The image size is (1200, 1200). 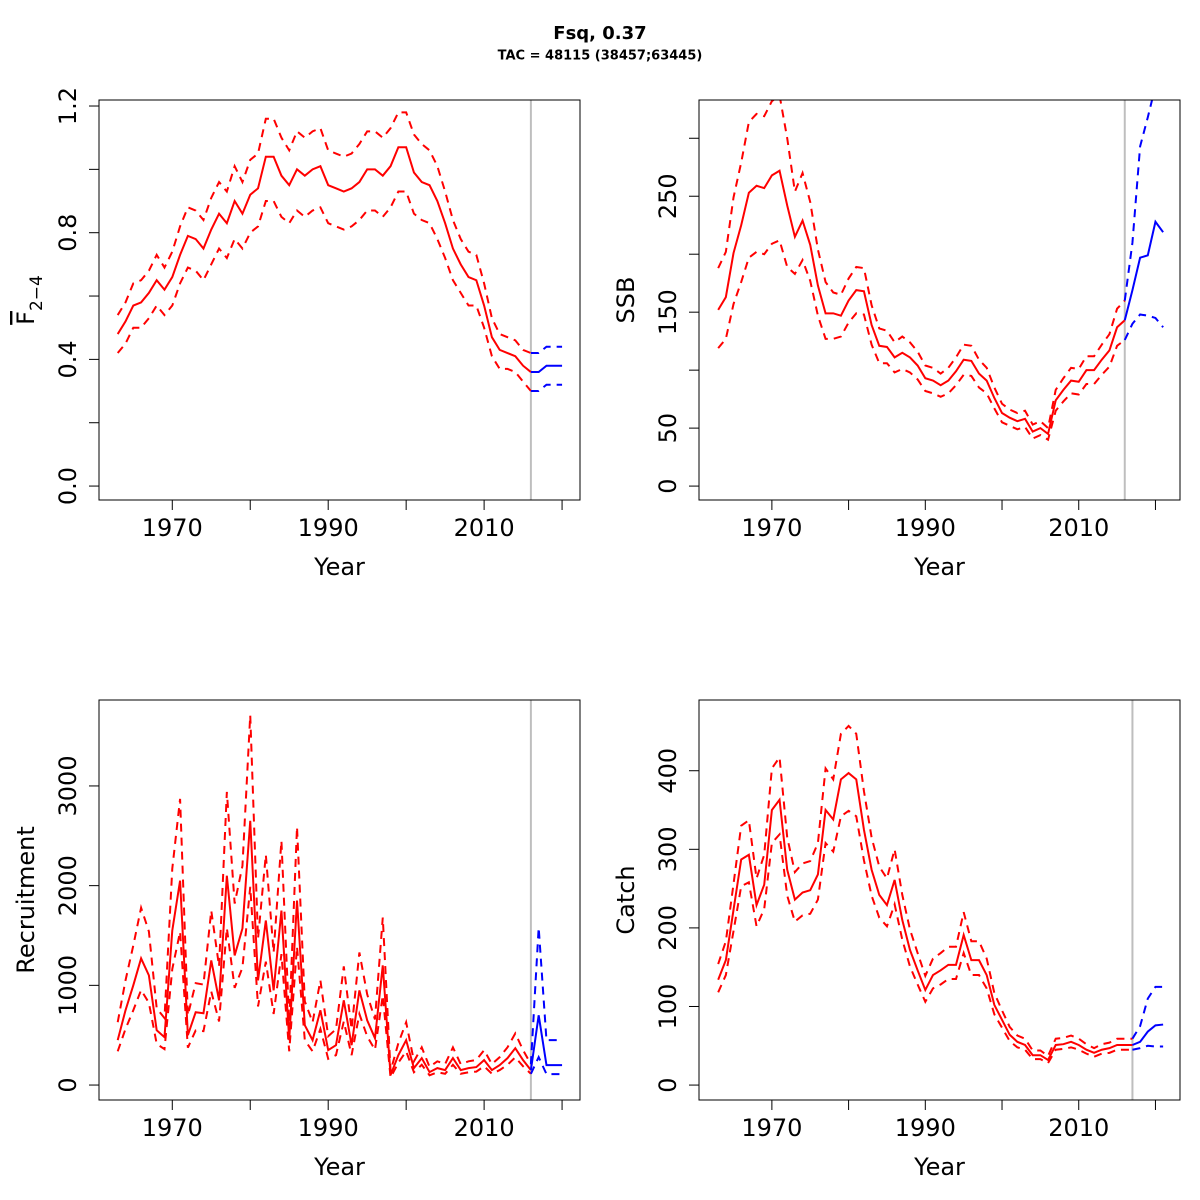 What do you see at coordinates (68, 885) in the screenshot?
I see `y-tick-label: 2000` at bounding box center [68, 885].